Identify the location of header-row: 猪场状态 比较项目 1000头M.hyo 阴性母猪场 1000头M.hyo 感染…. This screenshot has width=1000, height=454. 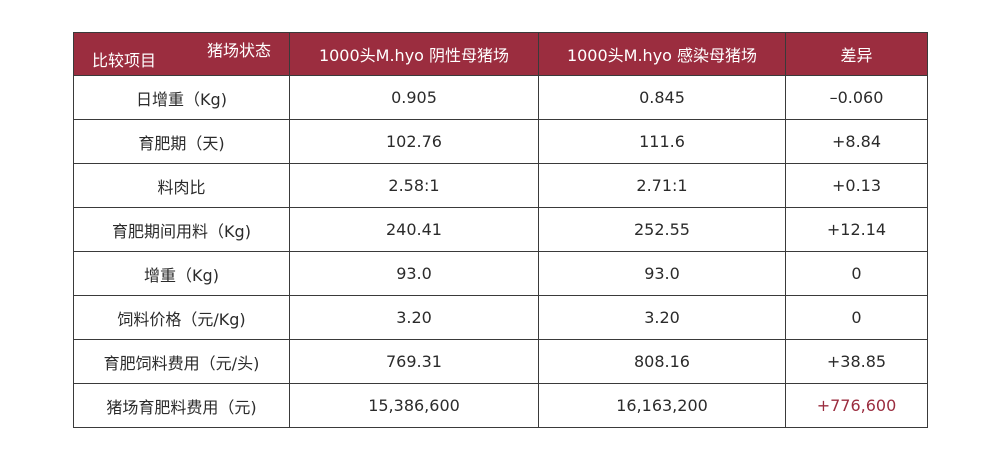
(500, 54).